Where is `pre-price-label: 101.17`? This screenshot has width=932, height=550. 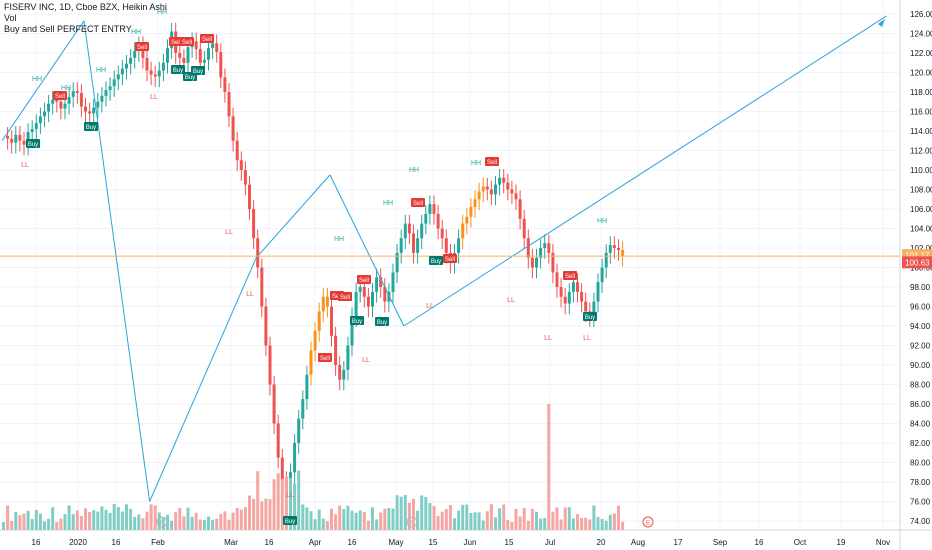
pre-price-label: 101.17 is located at coordinates (917, 255).